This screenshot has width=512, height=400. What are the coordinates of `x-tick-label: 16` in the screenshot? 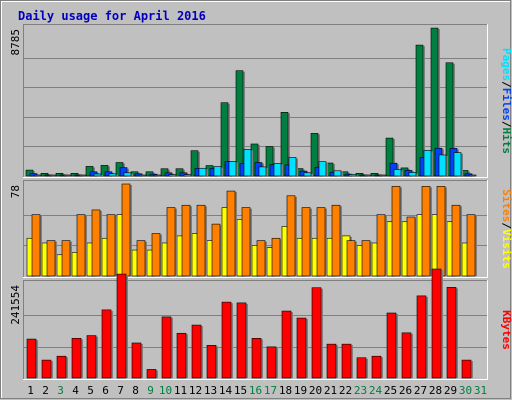 It's located at (255, 390).